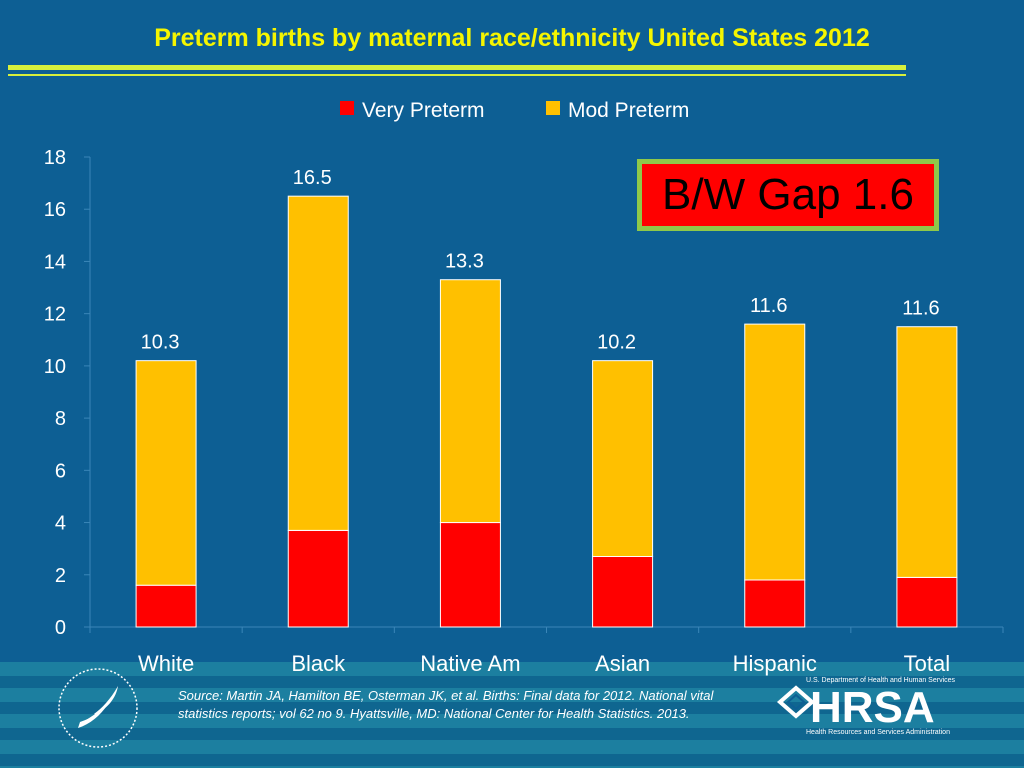 This screenshot has height=768, width=1024. What do you see at coordinates (628, 110) in the screenshot?
I see `legend-label-mod-preterm: Mod Preterm` at bounding box center [628, 110].